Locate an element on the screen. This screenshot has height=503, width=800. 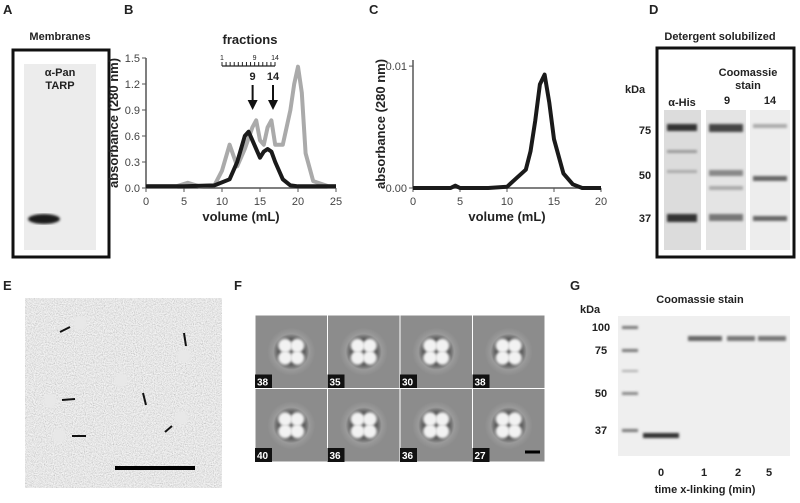
x-tick-label: 0 is located at coordinates (413, 202).